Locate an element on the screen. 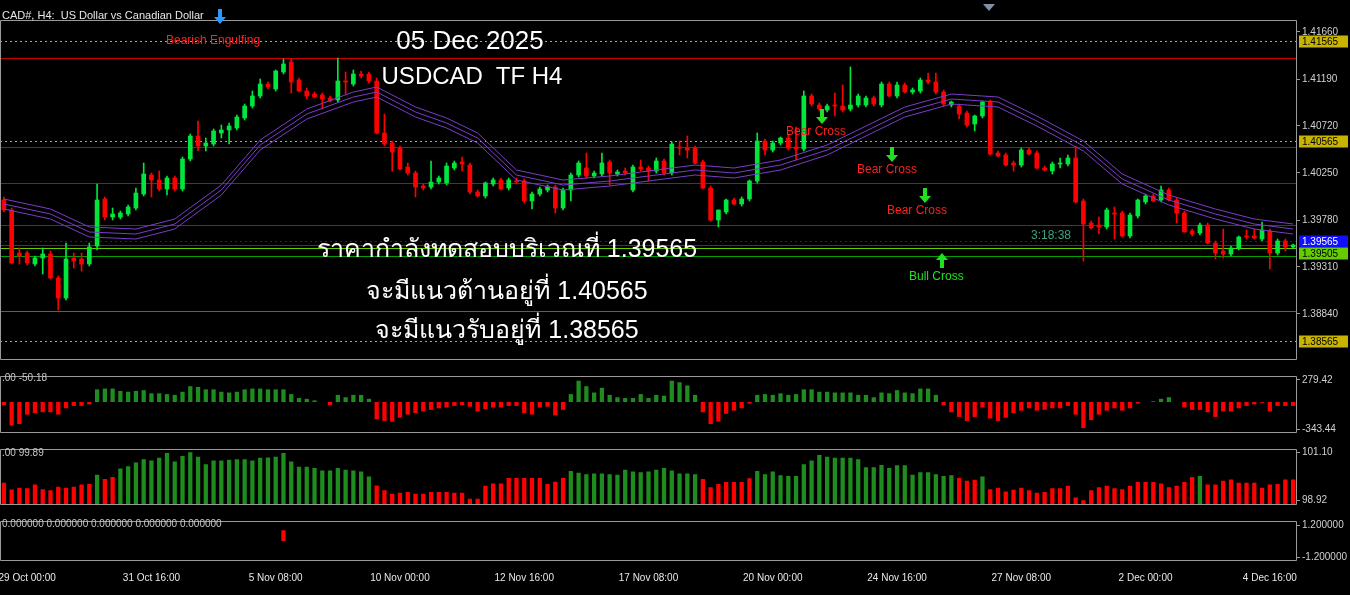 The image size is (1350, 595). chart-title: 05 Dec 2025 is located at coordinates (470, 40).